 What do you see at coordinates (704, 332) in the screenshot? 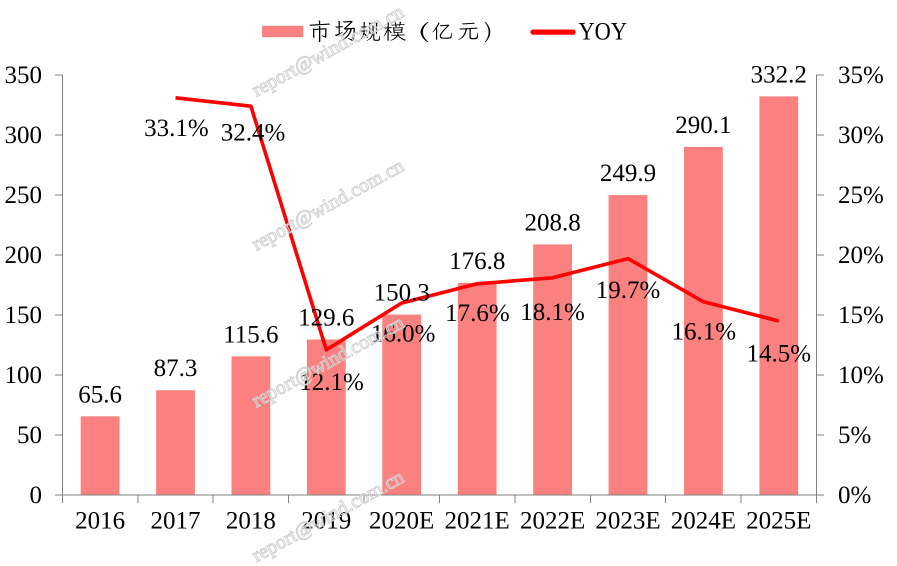
I see `svg-text: 16.1%` at bounding box center [704, 332].